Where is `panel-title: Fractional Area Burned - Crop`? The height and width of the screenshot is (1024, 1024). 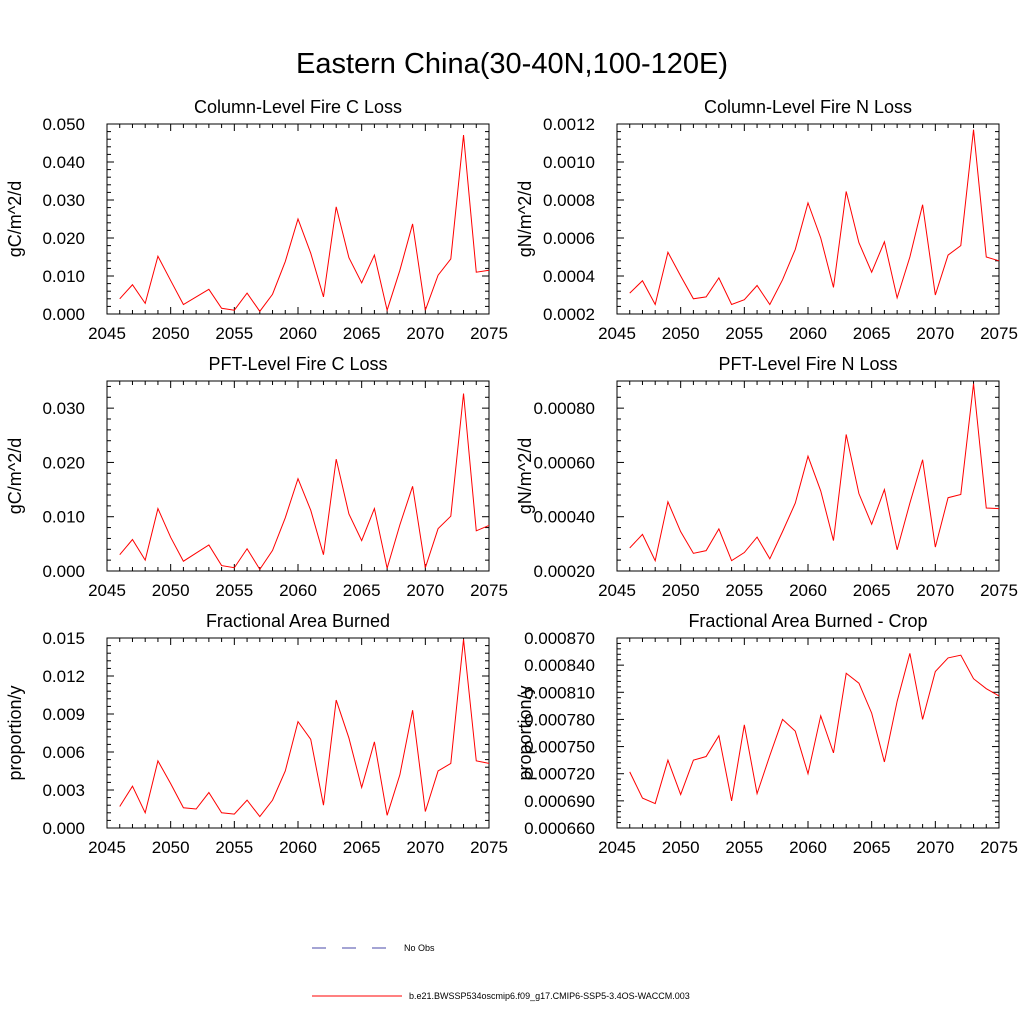 panel-title: Fractional Area Burned - Crop is located at coordinates (807, 621).